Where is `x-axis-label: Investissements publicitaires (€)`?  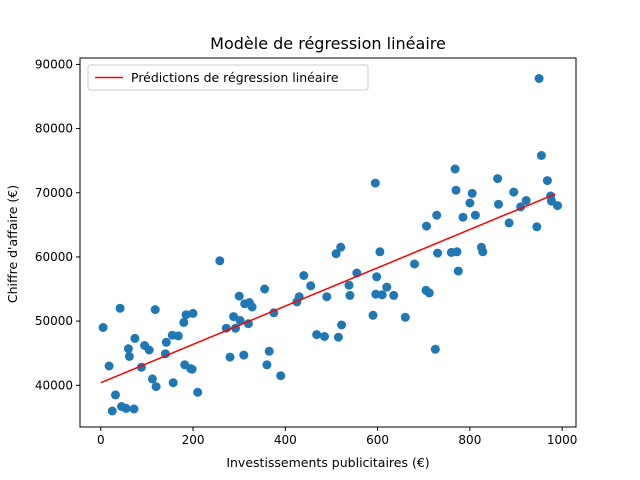
x-axis-label: Investissements publicitaires (€) is located at coordinates (327, 462).